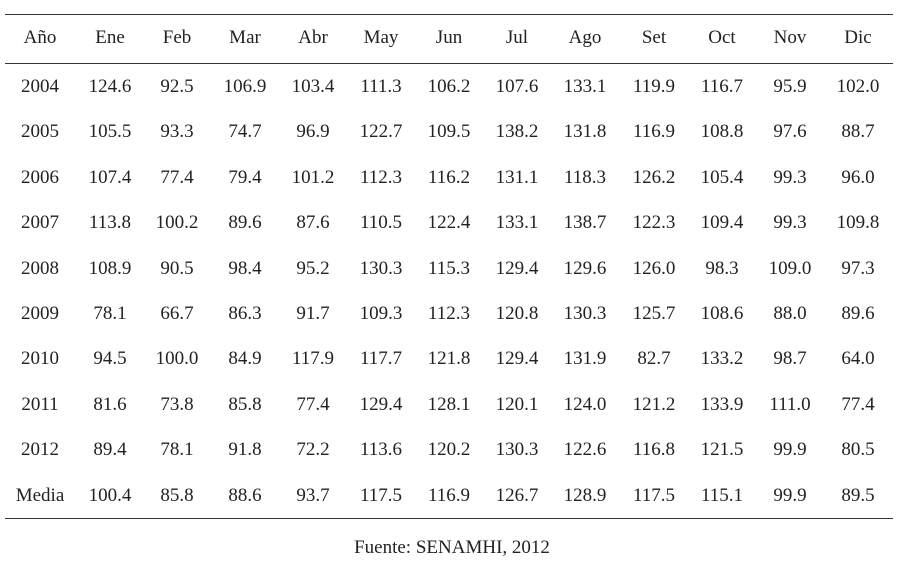  Describe the element at coordinates (585, 495) in the screenshot. I see `table-cell: 128.9` at that location.